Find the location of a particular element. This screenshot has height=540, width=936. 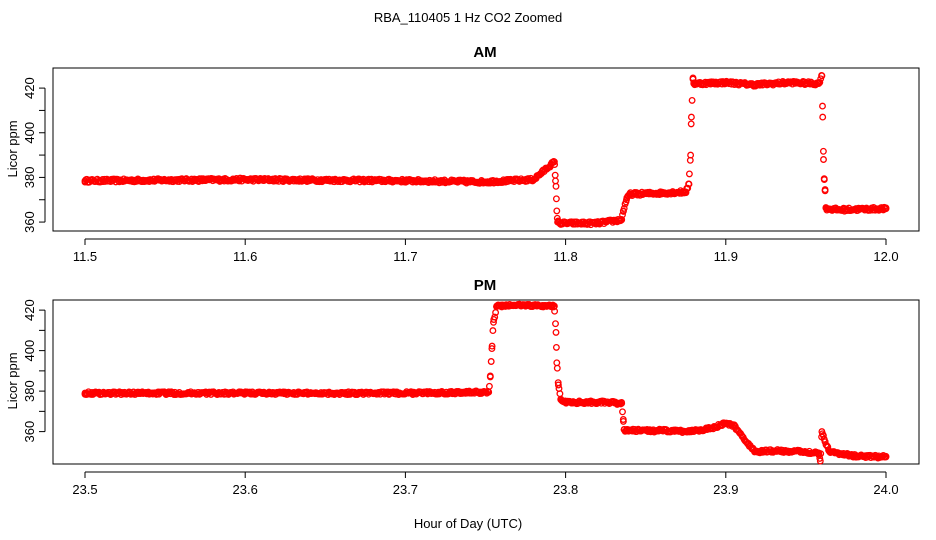

x-tick-label: 11.7 is located at coordinates (405, 256).